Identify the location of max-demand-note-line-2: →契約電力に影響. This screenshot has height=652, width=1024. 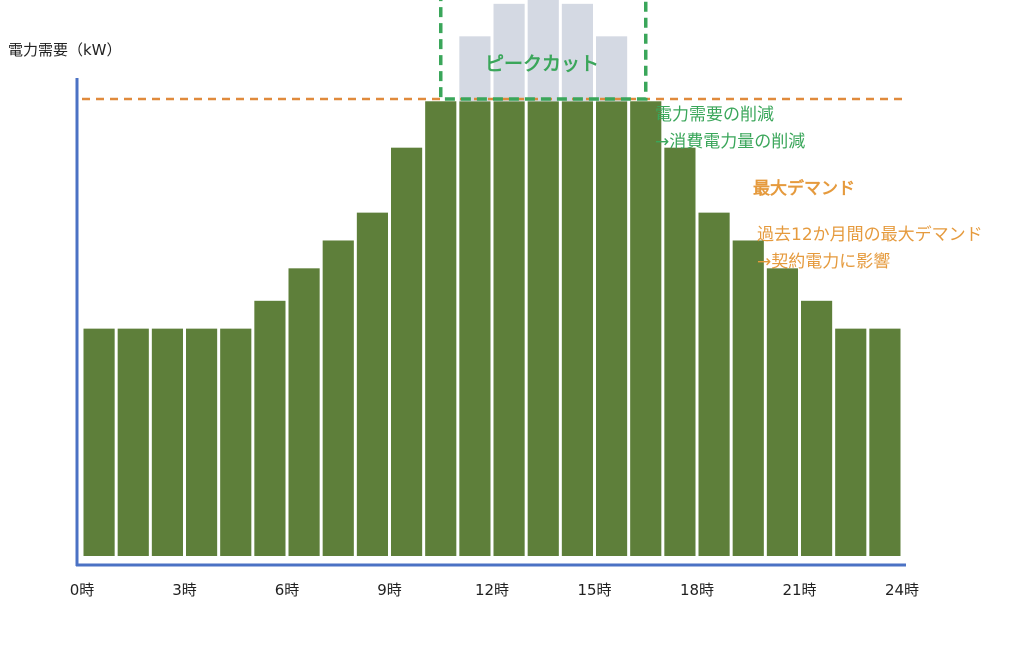
(823, 262).